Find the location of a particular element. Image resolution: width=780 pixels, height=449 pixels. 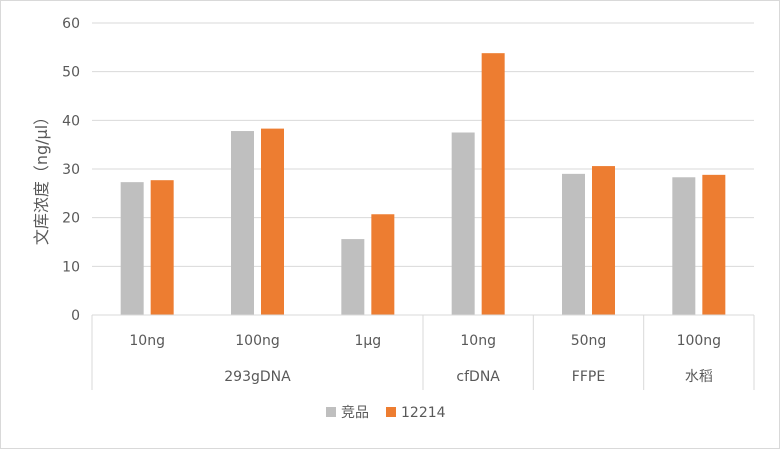

x-category-label: 50ng is located at coordinates (589, 341).